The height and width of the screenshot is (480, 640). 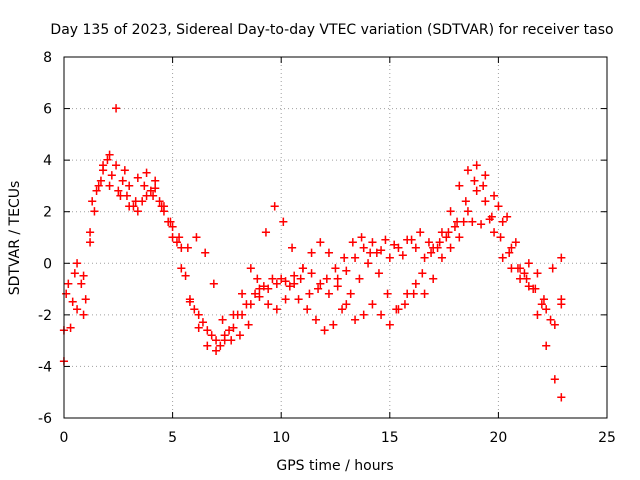 I want to click on y-tick-label: 4, so click(x=47, y=161).